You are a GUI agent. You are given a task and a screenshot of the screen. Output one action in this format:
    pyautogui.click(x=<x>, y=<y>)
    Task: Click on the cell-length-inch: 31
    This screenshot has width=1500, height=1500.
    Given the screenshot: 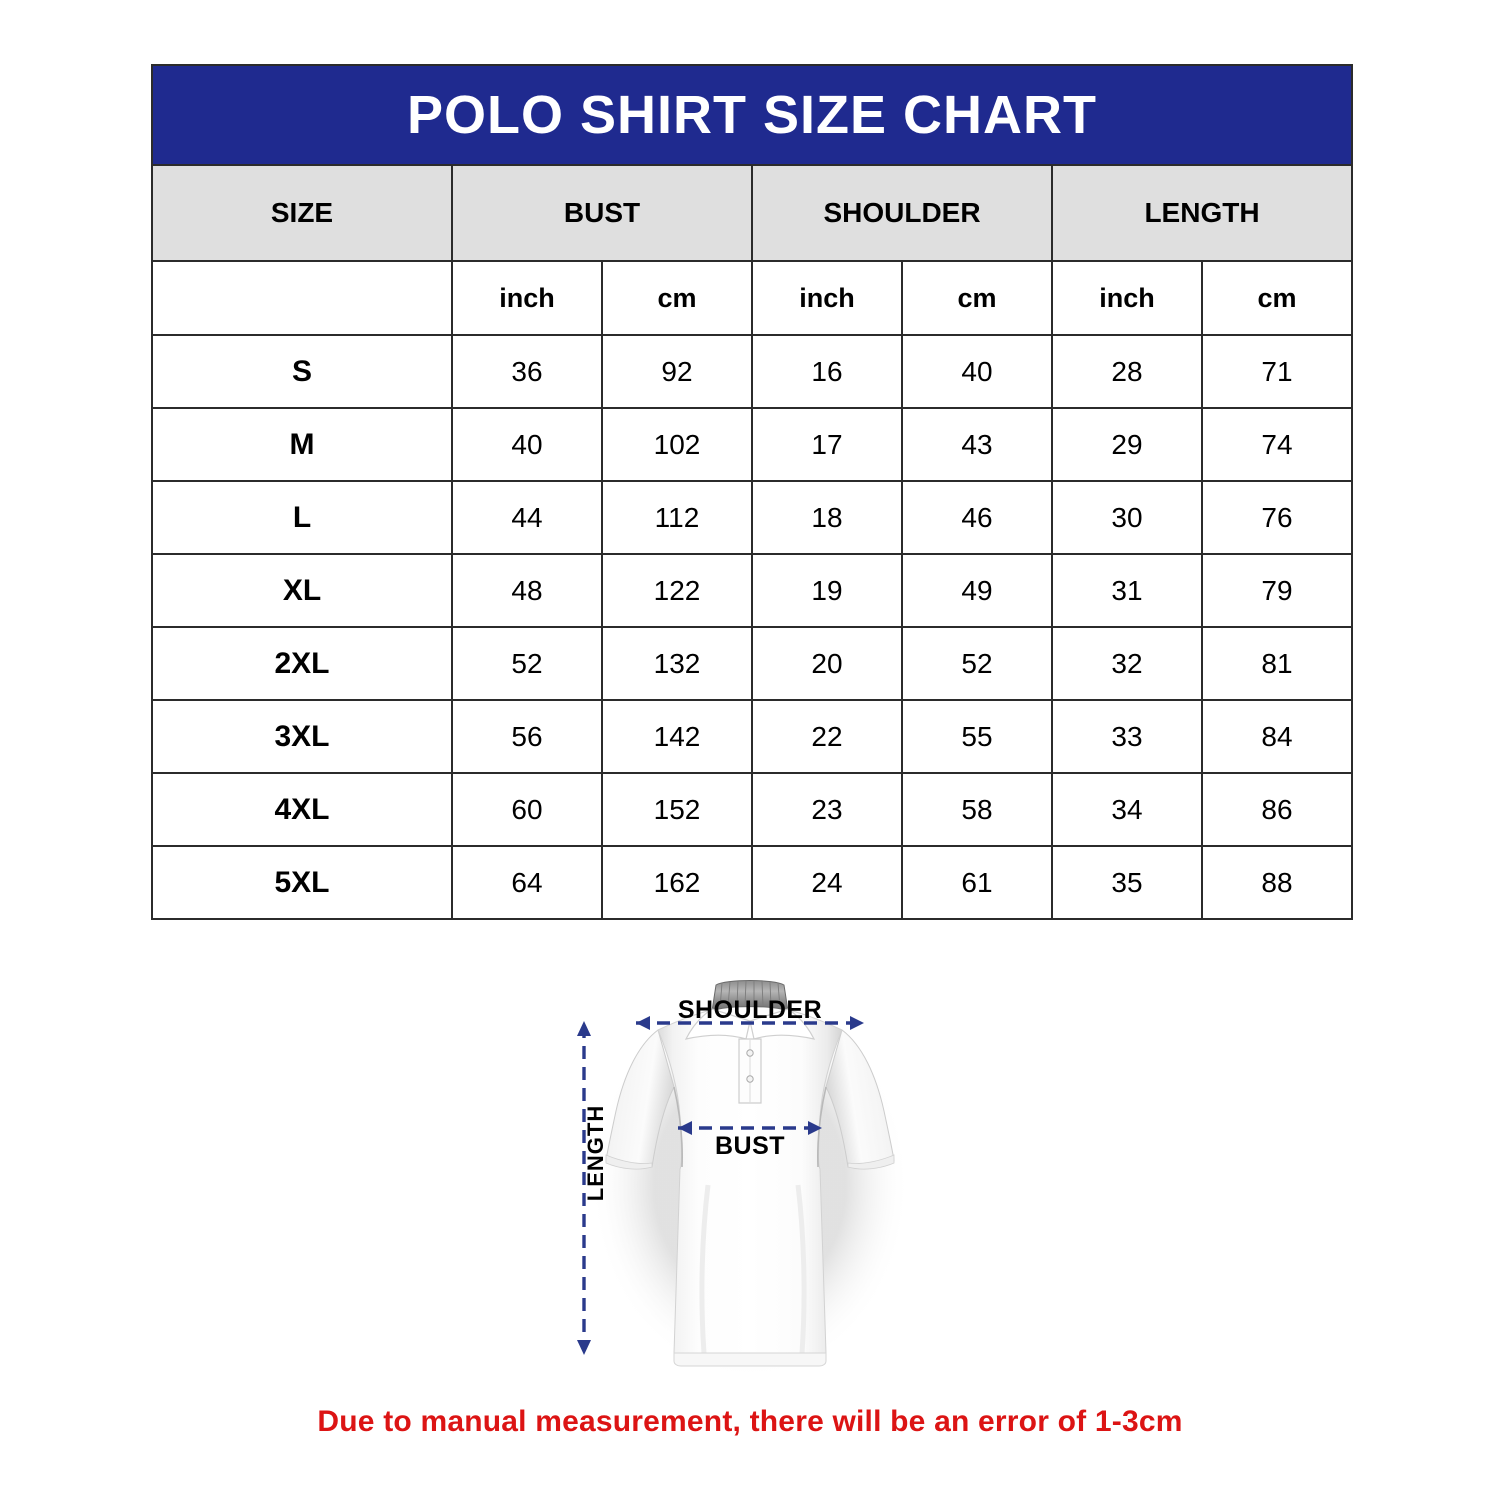 What is the action you would take?
    pyautogui.click(x=1127, y=590)
    